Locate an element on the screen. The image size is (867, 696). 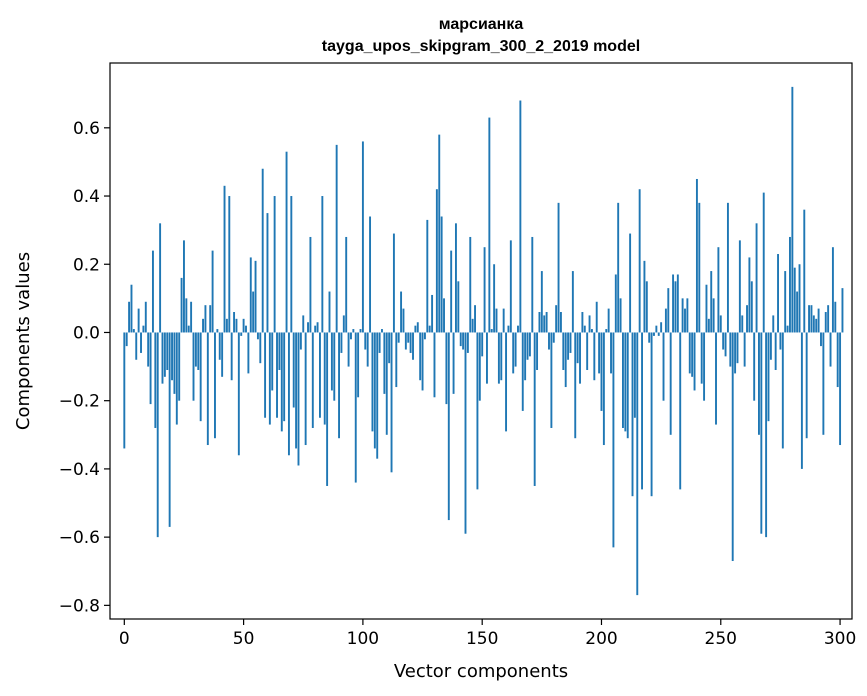
y-tick-label: 0.2 is located at coordinates (86, 265).